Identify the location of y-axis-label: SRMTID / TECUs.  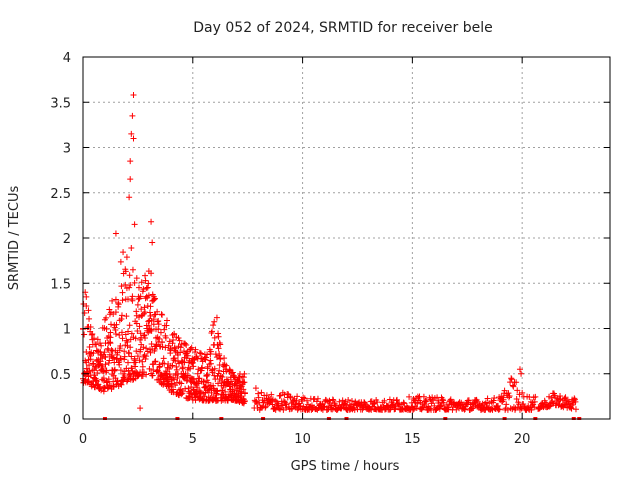
(14, 238).